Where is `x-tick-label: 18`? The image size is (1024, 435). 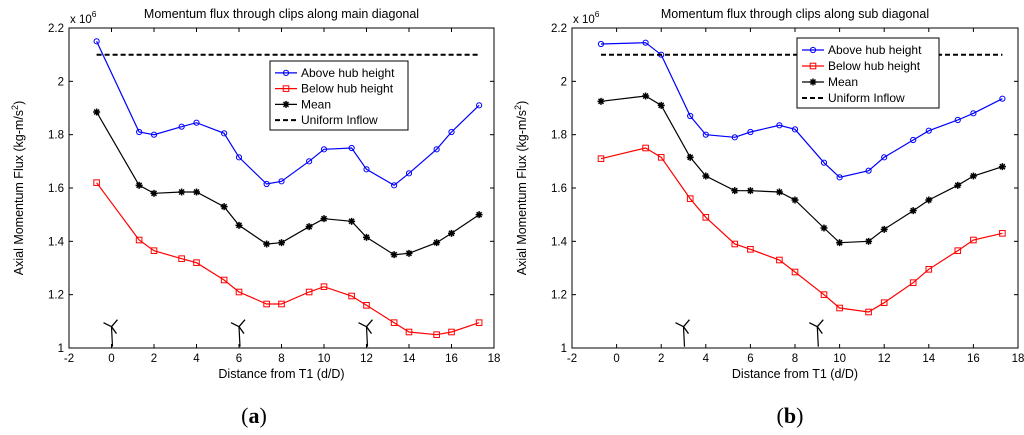
x-tick-label: 18 is located at coordinates (494, 359).